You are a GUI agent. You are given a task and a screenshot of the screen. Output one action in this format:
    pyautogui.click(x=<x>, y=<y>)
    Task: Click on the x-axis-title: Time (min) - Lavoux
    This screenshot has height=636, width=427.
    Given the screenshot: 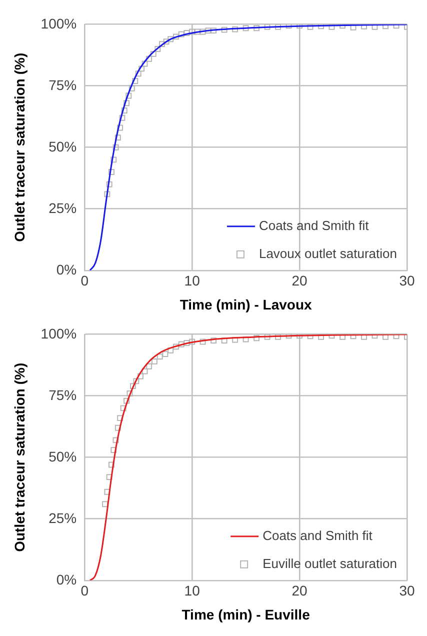 What is the action you would take?
    pyautogui.click(x=246, y=304)
    